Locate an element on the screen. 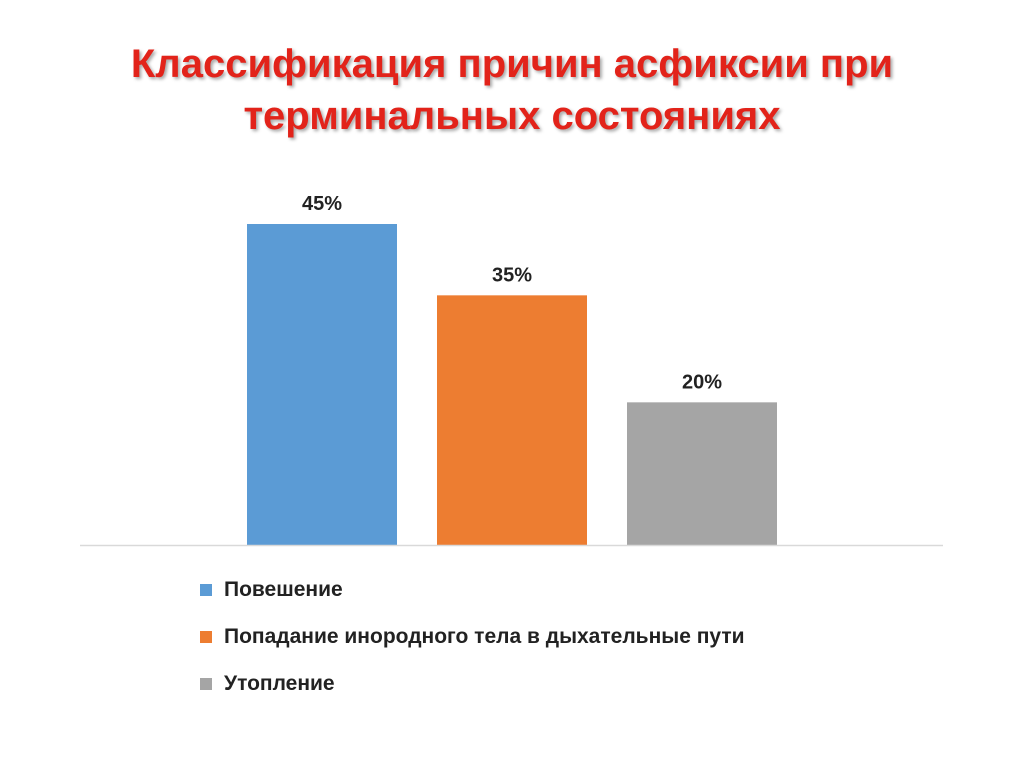 This screenshot has width=1024, height=767. slide-title-line-2: терминальных состояниях is located at coordinates (512, 116).